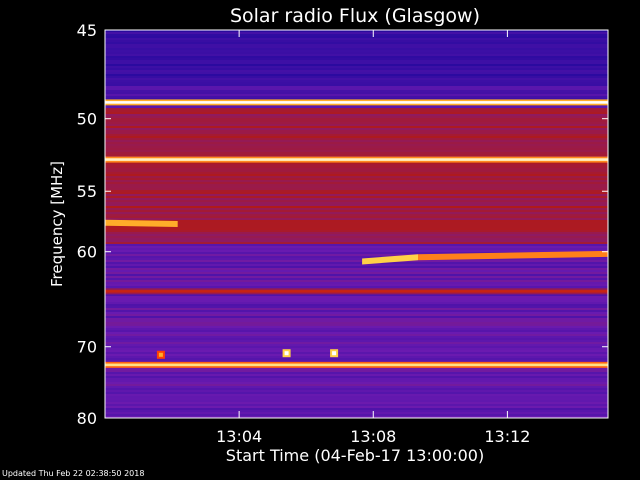  I want to click on emission-band, so click(356, 365).